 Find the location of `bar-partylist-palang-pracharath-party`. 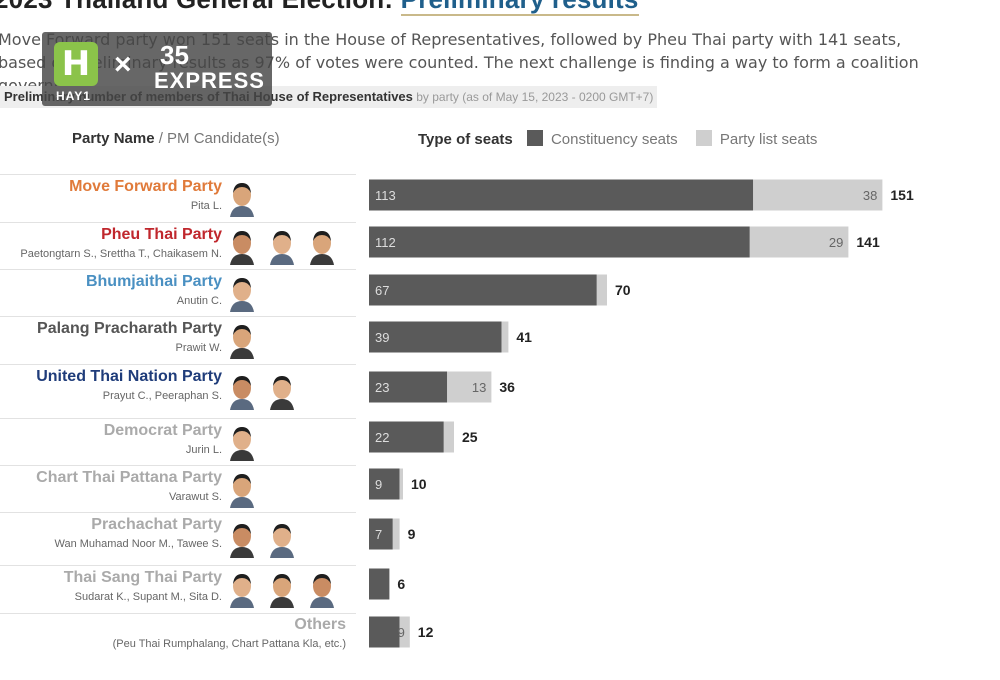

bar-partylist-palang-pracharath-party is located at coordinates (505, 337).